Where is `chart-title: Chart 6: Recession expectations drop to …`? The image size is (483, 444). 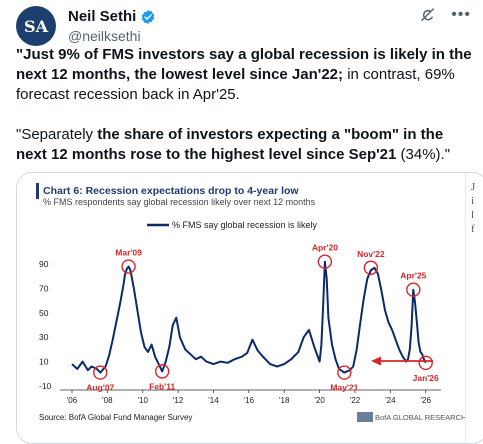
chart-title: Chart 6: Recession expectations drop to … is located at coordinates (171, 191).